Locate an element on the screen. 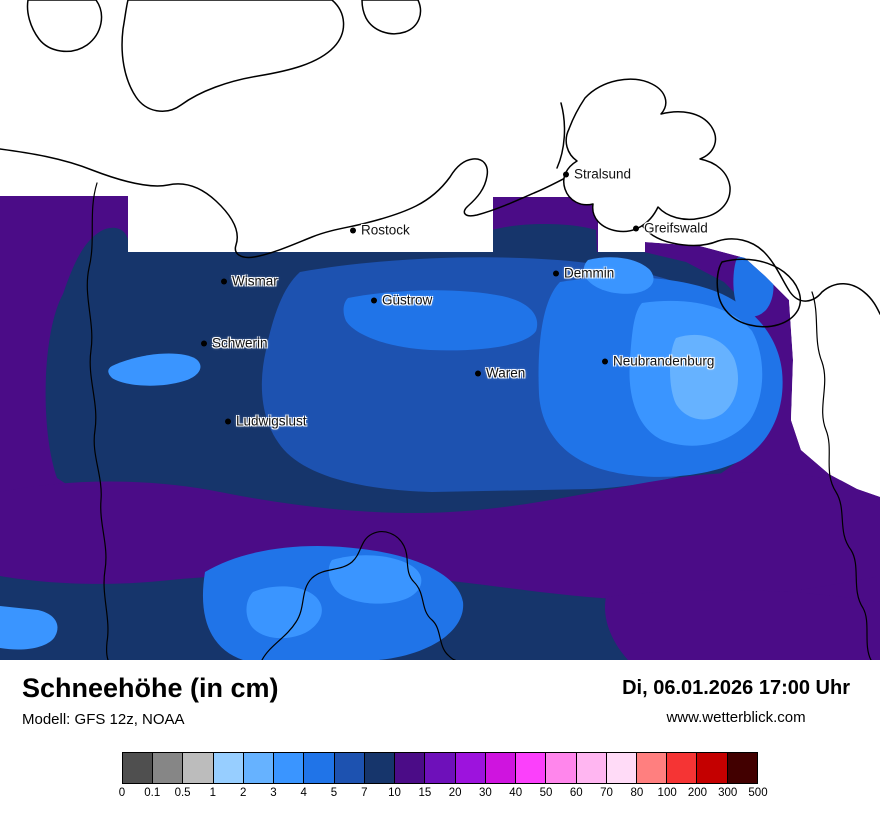 The height and width of the screenshot is (830, 880). legend-bar is located at coordinates (440, 768).